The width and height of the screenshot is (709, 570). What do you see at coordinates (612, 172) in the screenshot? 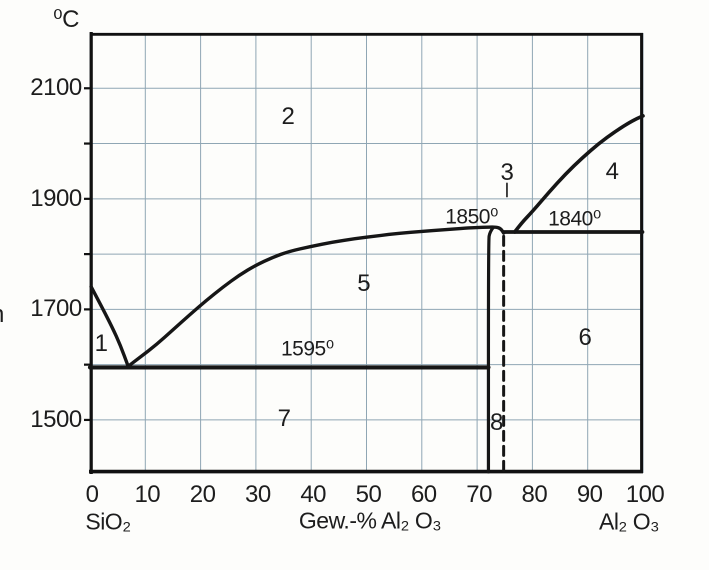
I see `region-label-4: 4` at bounding box center [612, 172].